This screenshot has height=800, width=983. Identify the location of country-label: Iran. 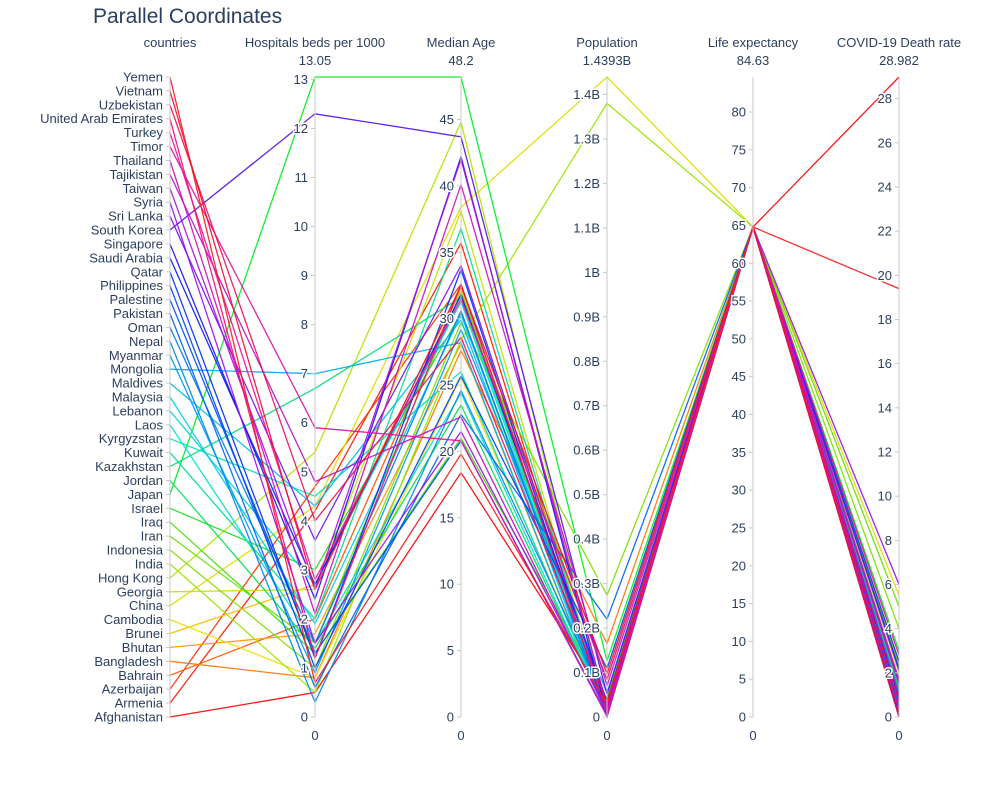
(152, 536).